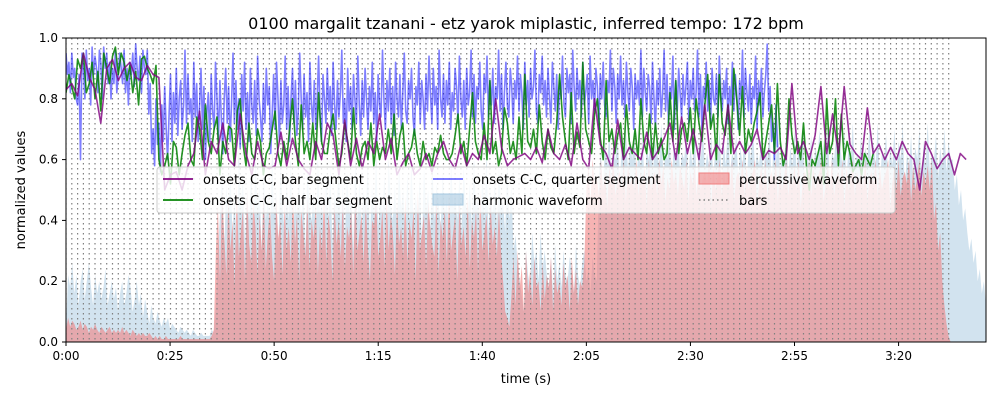 The width and height of the screenshot is (1000, 404). Describe the element at coordinates (48, 342) in the screenshot. I see `y-tick-label: 0.0` at that location.